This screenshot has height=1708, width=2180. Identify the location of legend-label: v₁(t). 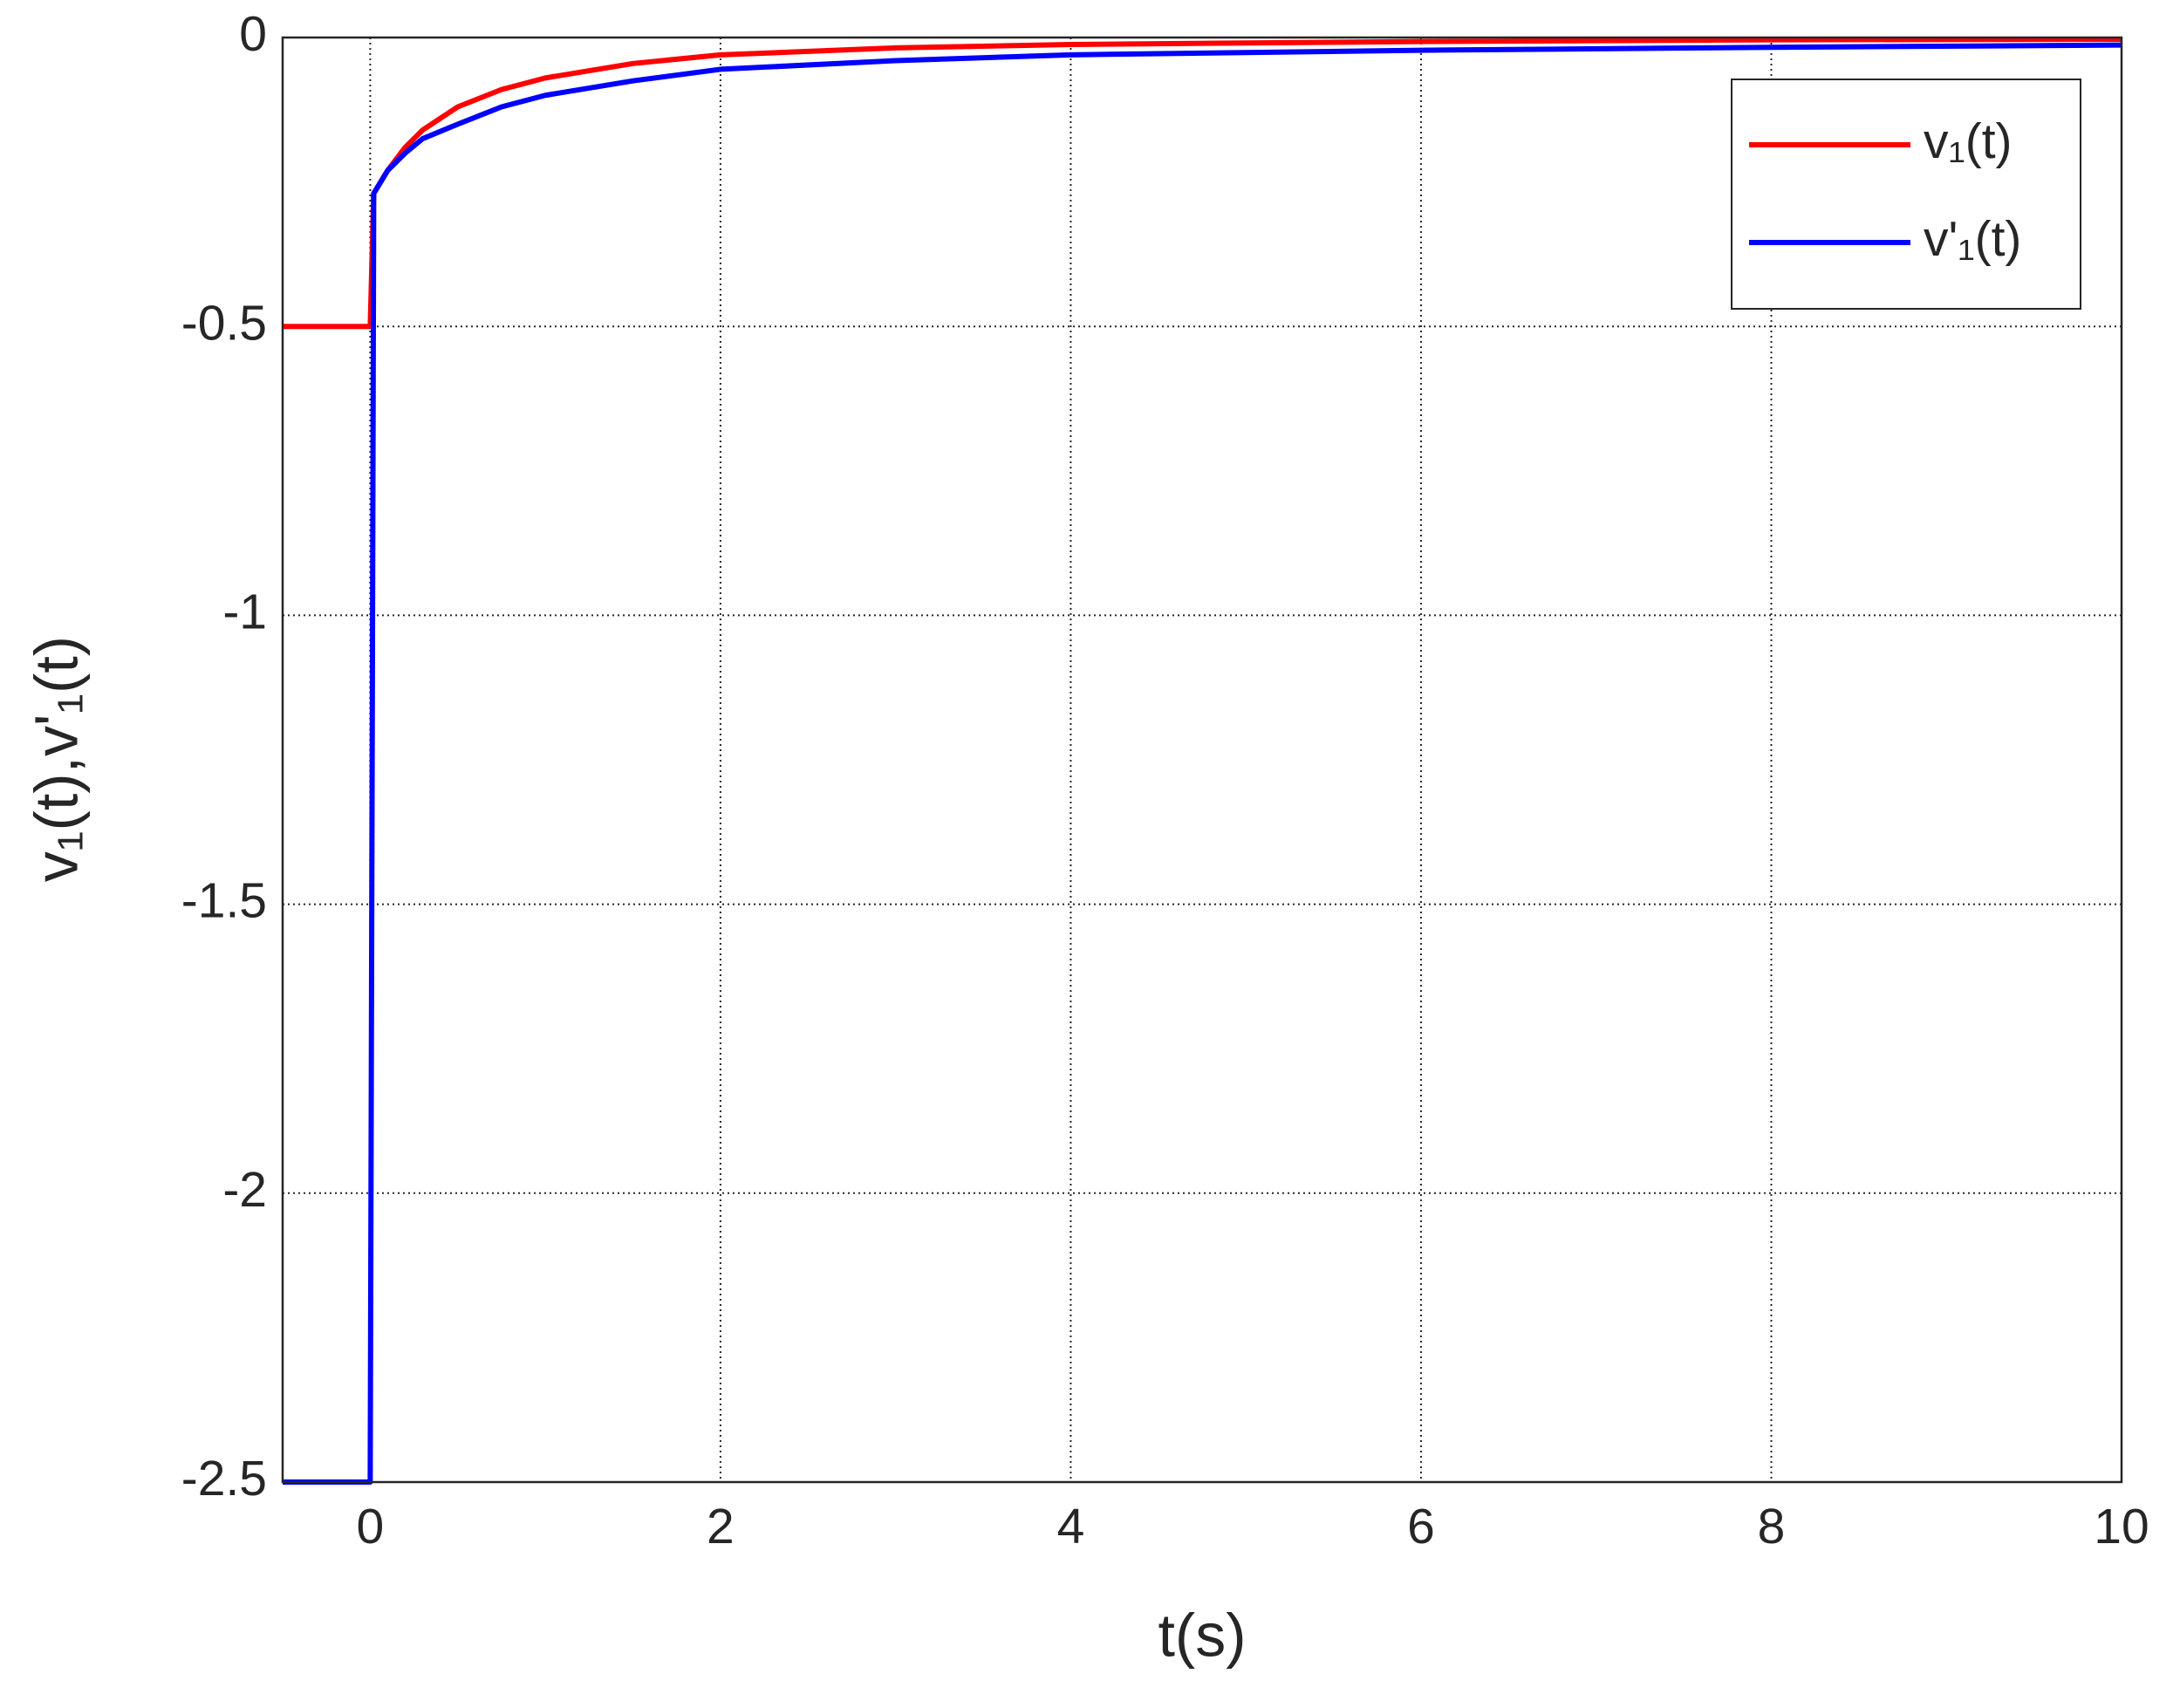
(1969, 141).